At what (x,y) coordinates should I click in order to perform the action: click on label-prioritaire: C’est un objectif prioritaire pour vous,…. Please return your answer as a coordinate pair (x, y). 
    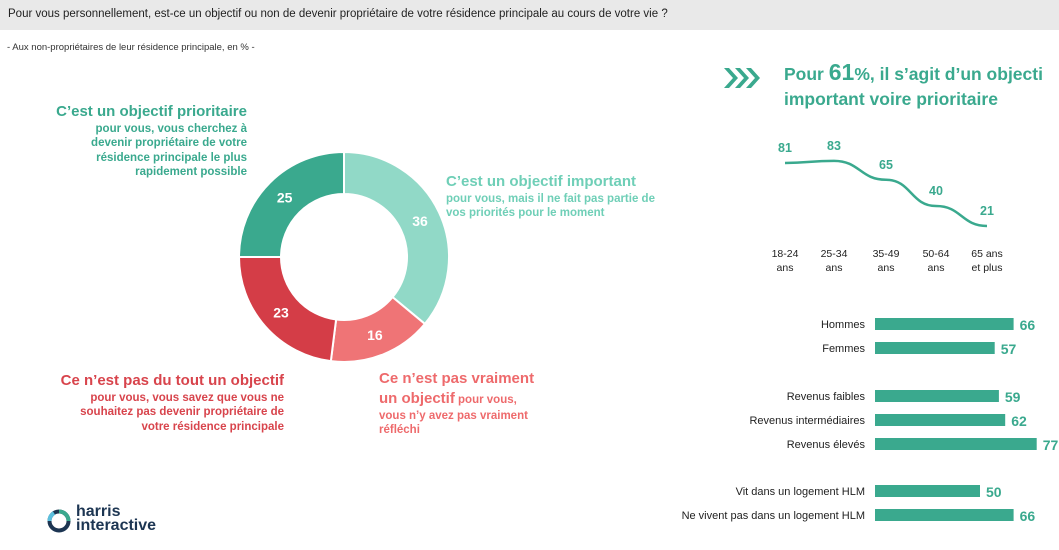
    Looking at the image, I should click on (134, 141).